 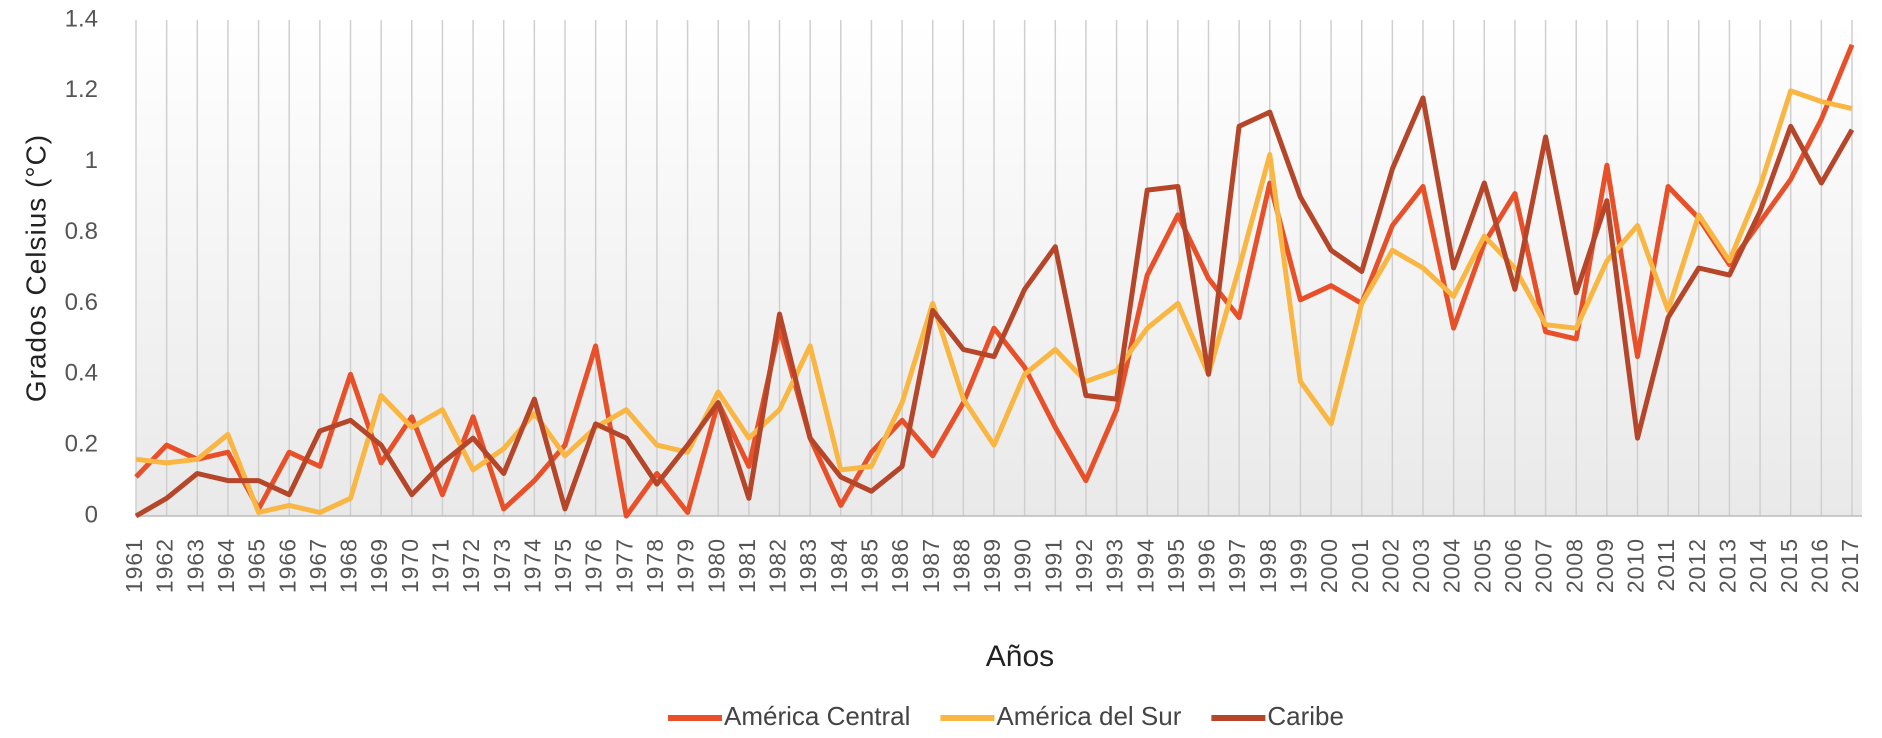 What do you see at coordinates (1513, 565) in the screenshot?
I see `x-tick-label: 2006` at bounding box center [1513, 565].